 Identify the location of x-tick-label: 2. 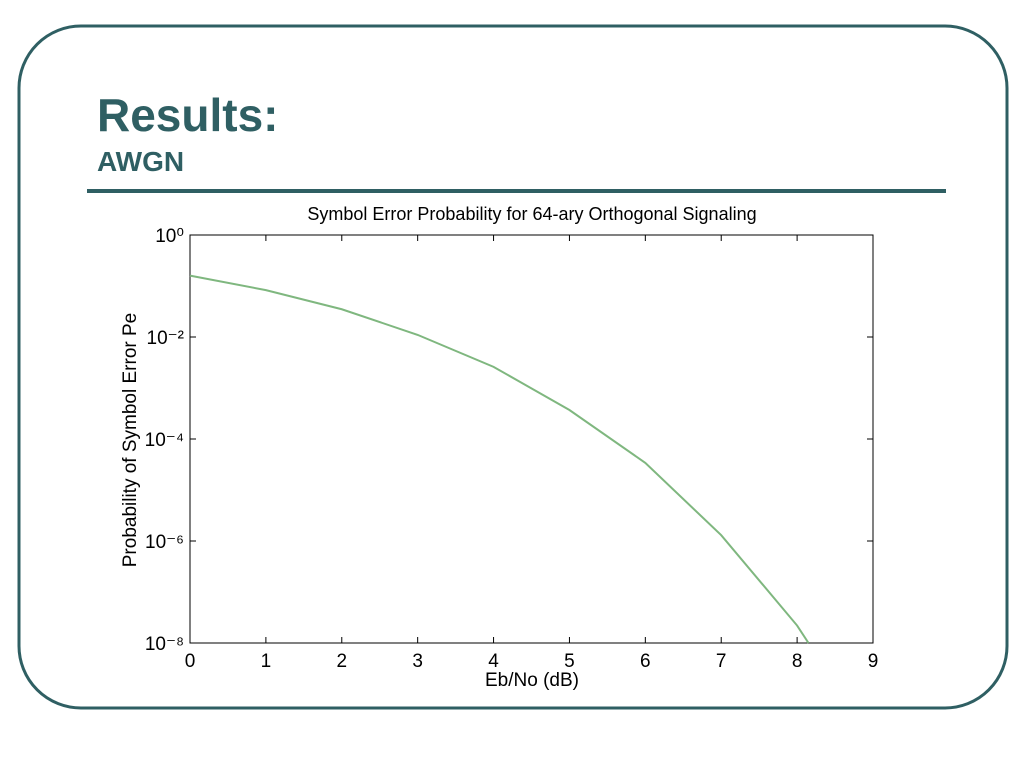
(341, 661).